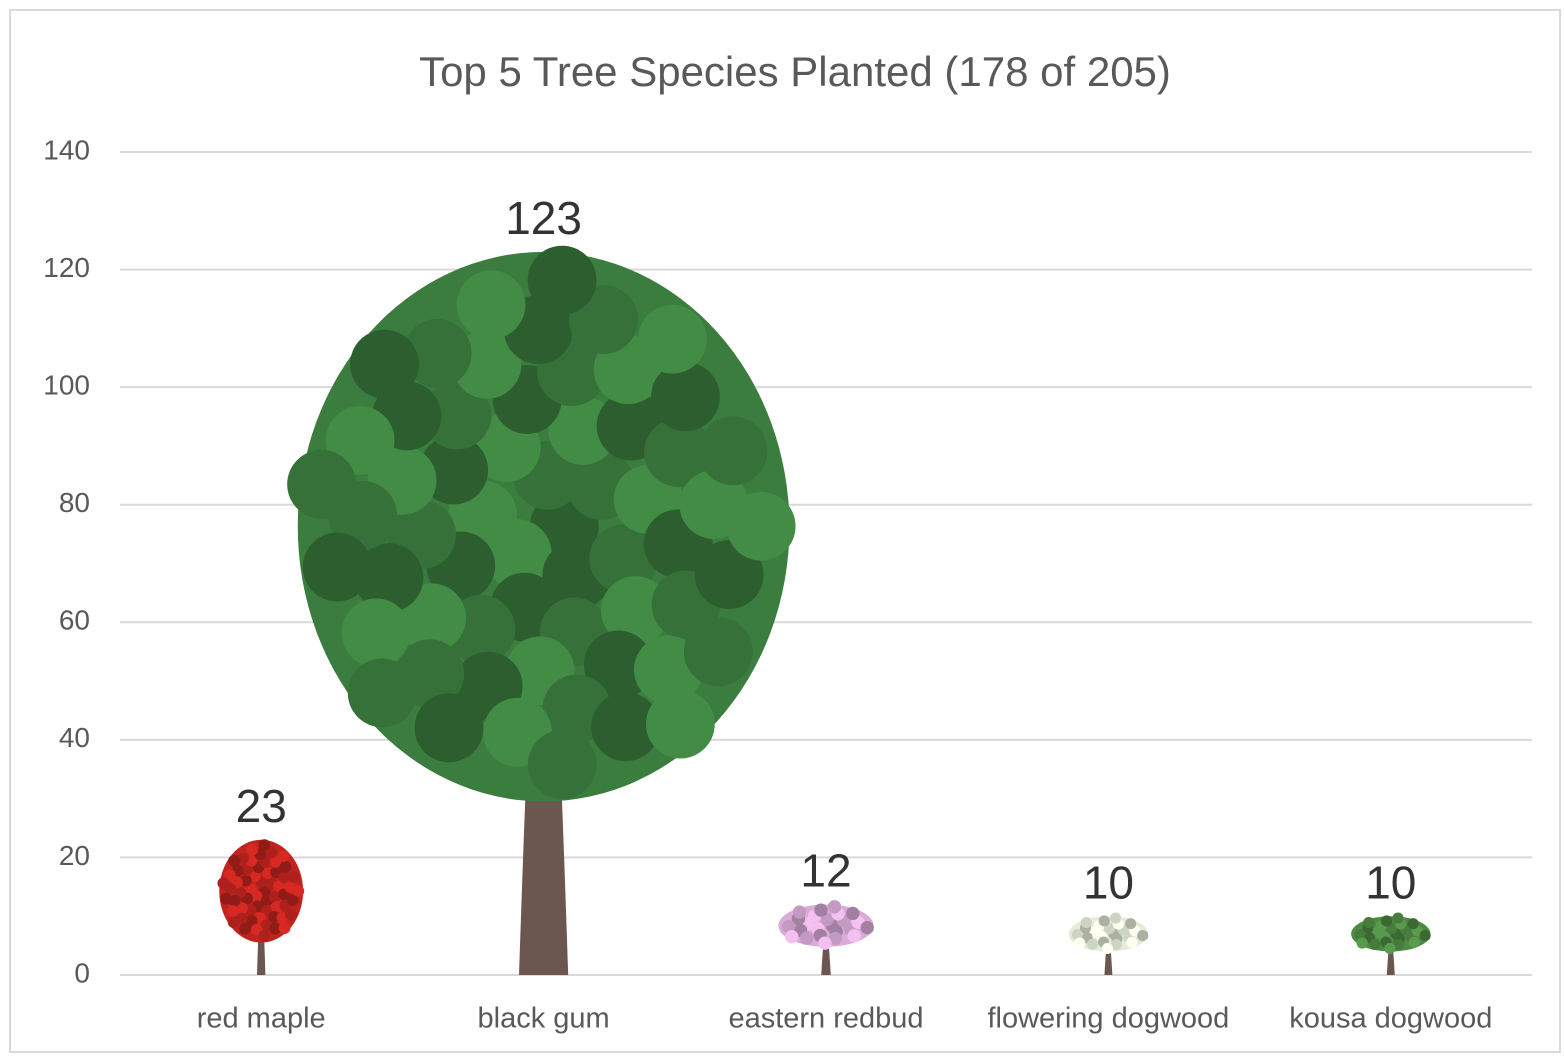 The image size is (1564, 1057). What do you see at coordinates (74, 620) in the screenshot?
I see `y-tick-label: 60` at bounding box center [74, 620].